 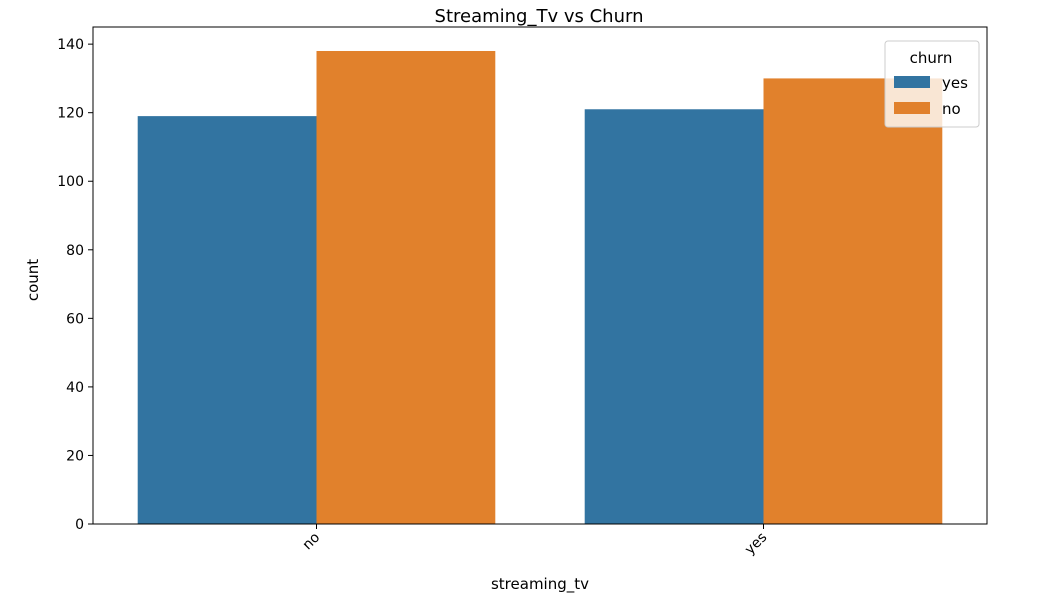 I want to click on y-tick-label: 80, so click(x=75, y=251).